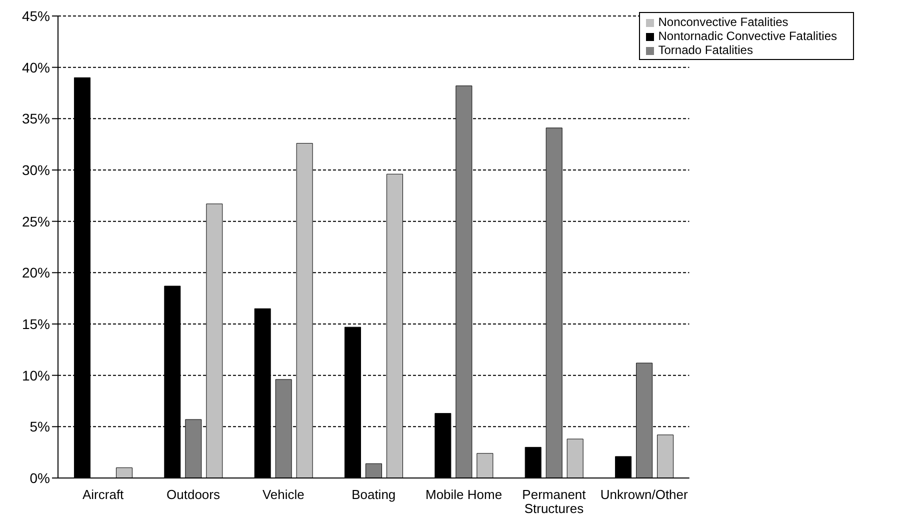  Describe the element at coordinates (283, 494) in the screenshot. I see `x-tick-label: Vehicle` at that location.